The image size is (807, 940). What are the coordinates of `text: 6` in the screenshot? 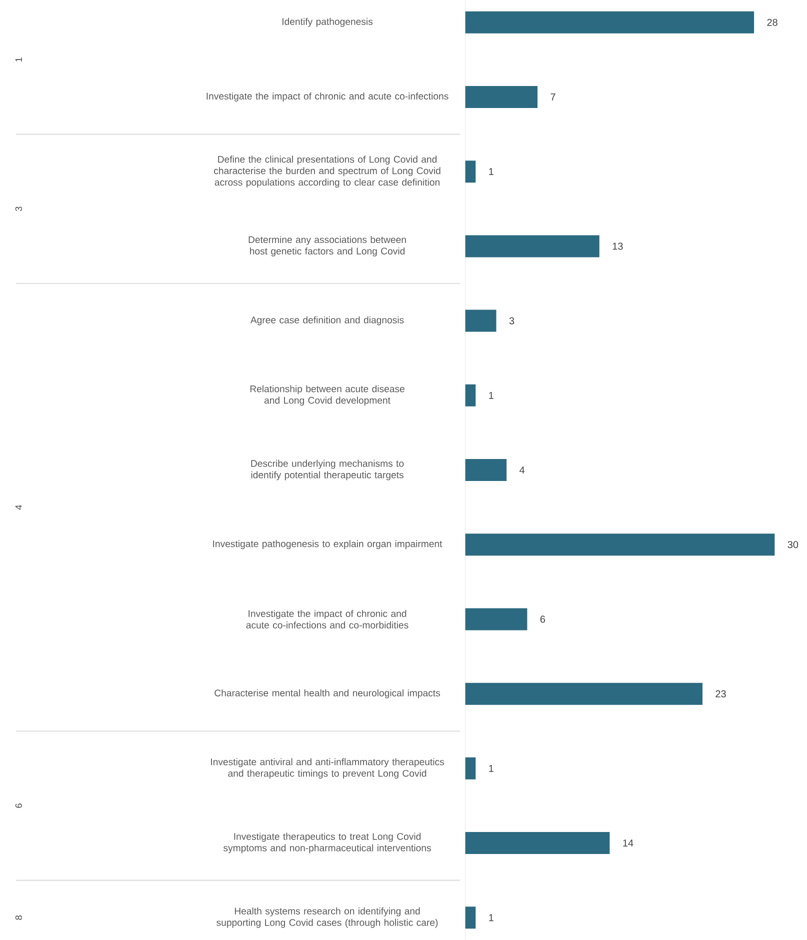 It's located at (19, 806).